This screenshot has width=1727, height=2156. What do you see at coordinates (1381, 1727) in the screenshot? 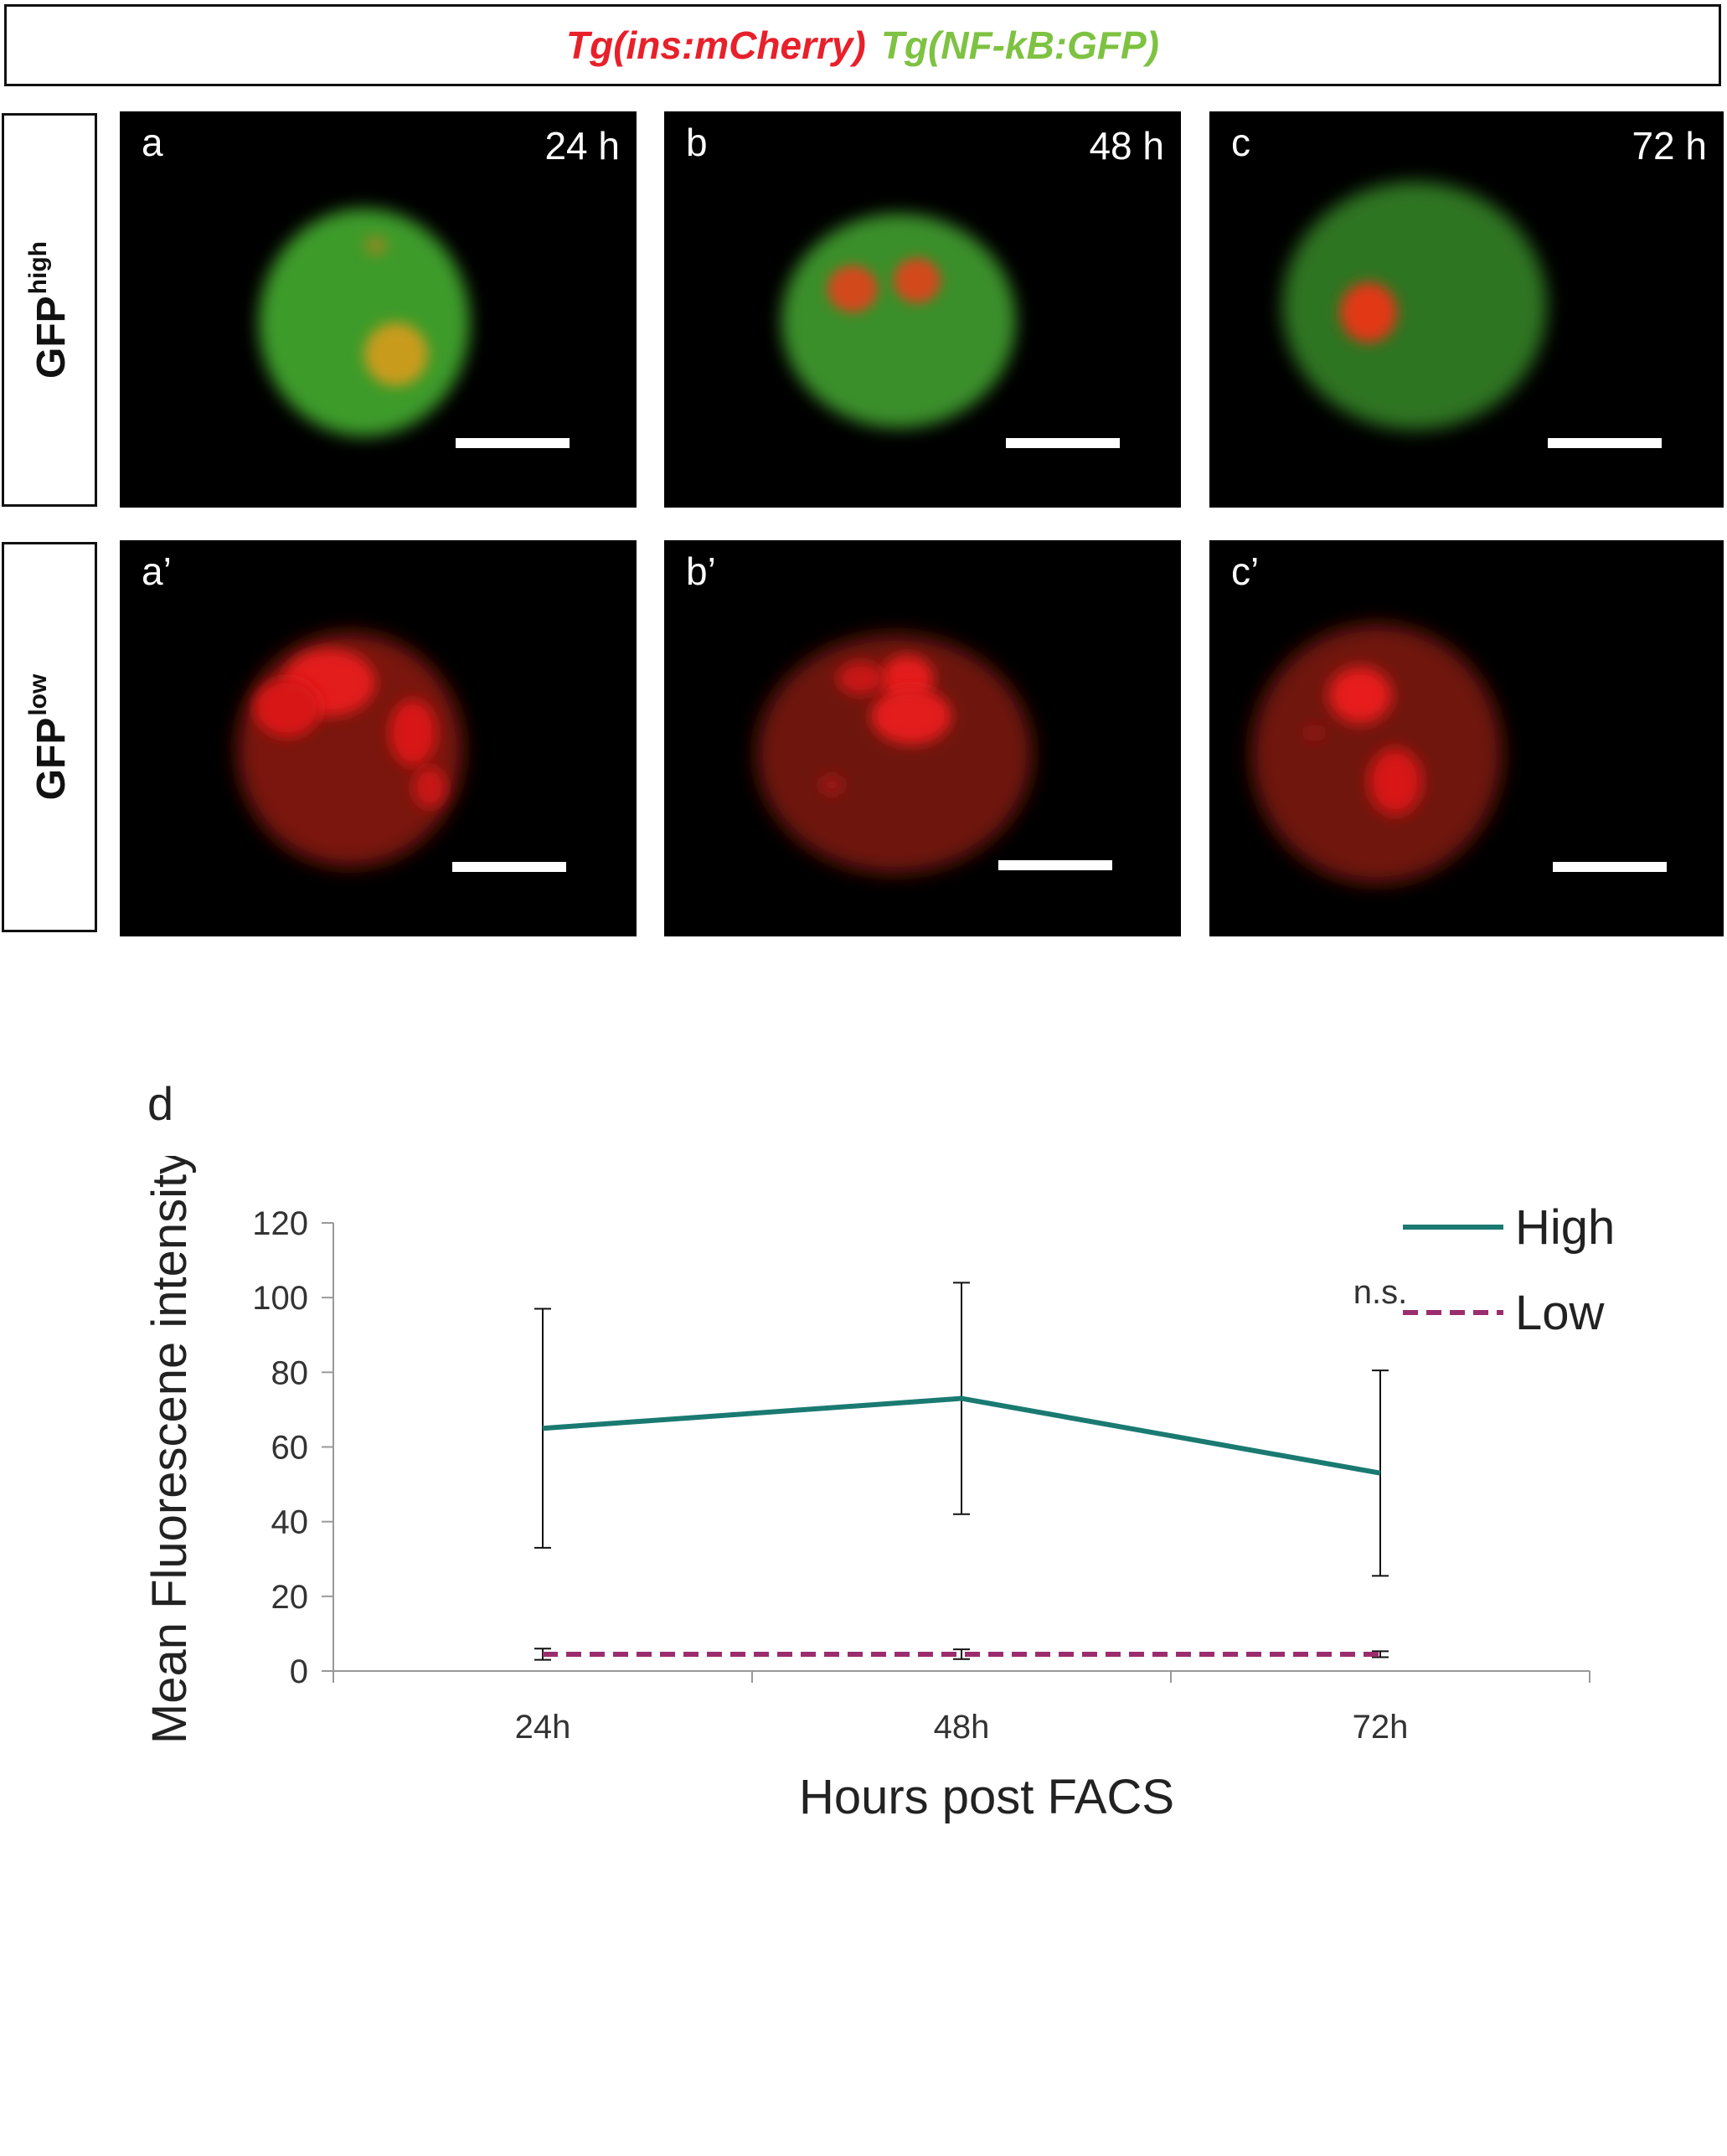
I see `x-tick-label: 72h` at bounding box center [1381, 1727].